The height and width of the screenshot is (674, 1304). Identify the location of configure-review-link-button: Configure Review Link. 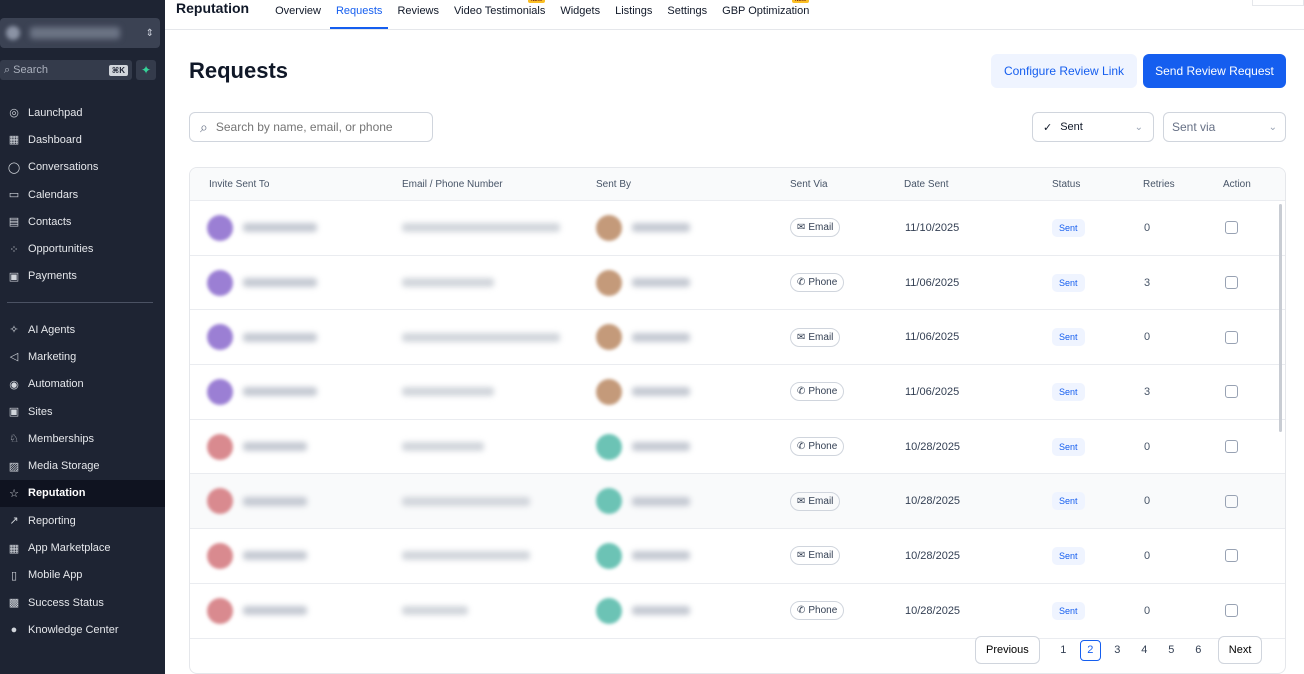
(1064, 71).